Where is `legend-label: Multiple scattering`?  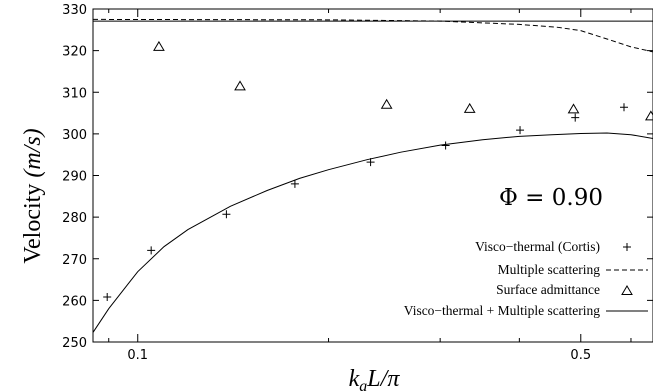
legend-label: Multiple scattering is located at coordinates (549, 269).